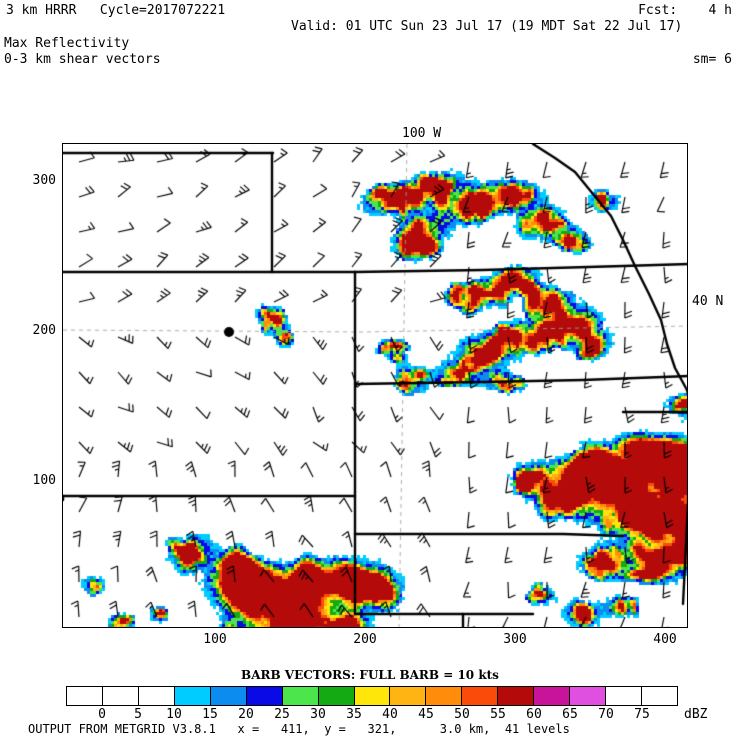  I want to click on reflectivity-colorbar, so click(372, 696).